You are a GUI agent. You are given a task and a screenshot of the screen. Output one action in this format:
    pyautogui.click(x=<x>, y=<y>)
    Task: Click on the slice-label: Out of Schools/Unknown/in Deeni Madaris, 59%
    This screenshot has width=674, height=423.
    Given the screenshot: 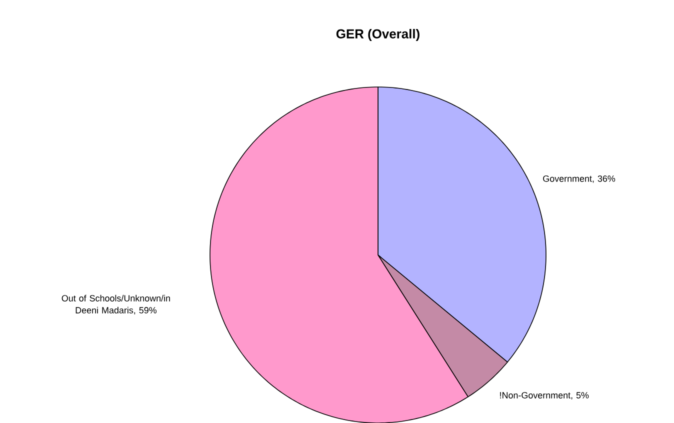 What is the action you would take?
    pyautogui.click(x=116, y=304)
    